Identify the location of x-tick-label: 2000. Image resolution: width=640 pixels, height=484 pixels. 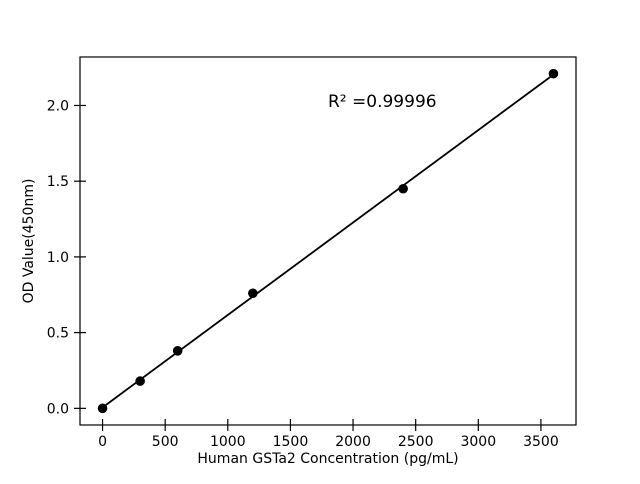
(353, 442).